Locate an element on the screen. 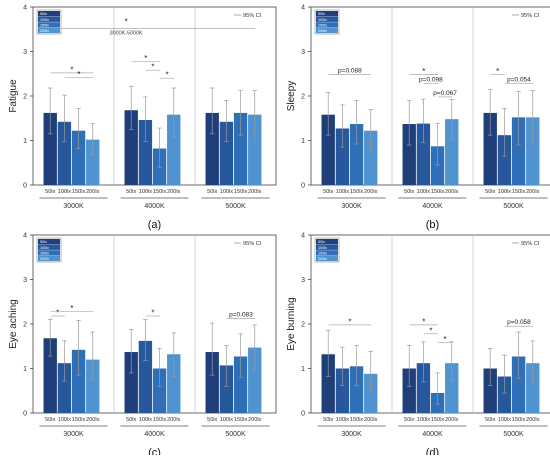  panel-label: (c) is located at coordinates (154, 451).